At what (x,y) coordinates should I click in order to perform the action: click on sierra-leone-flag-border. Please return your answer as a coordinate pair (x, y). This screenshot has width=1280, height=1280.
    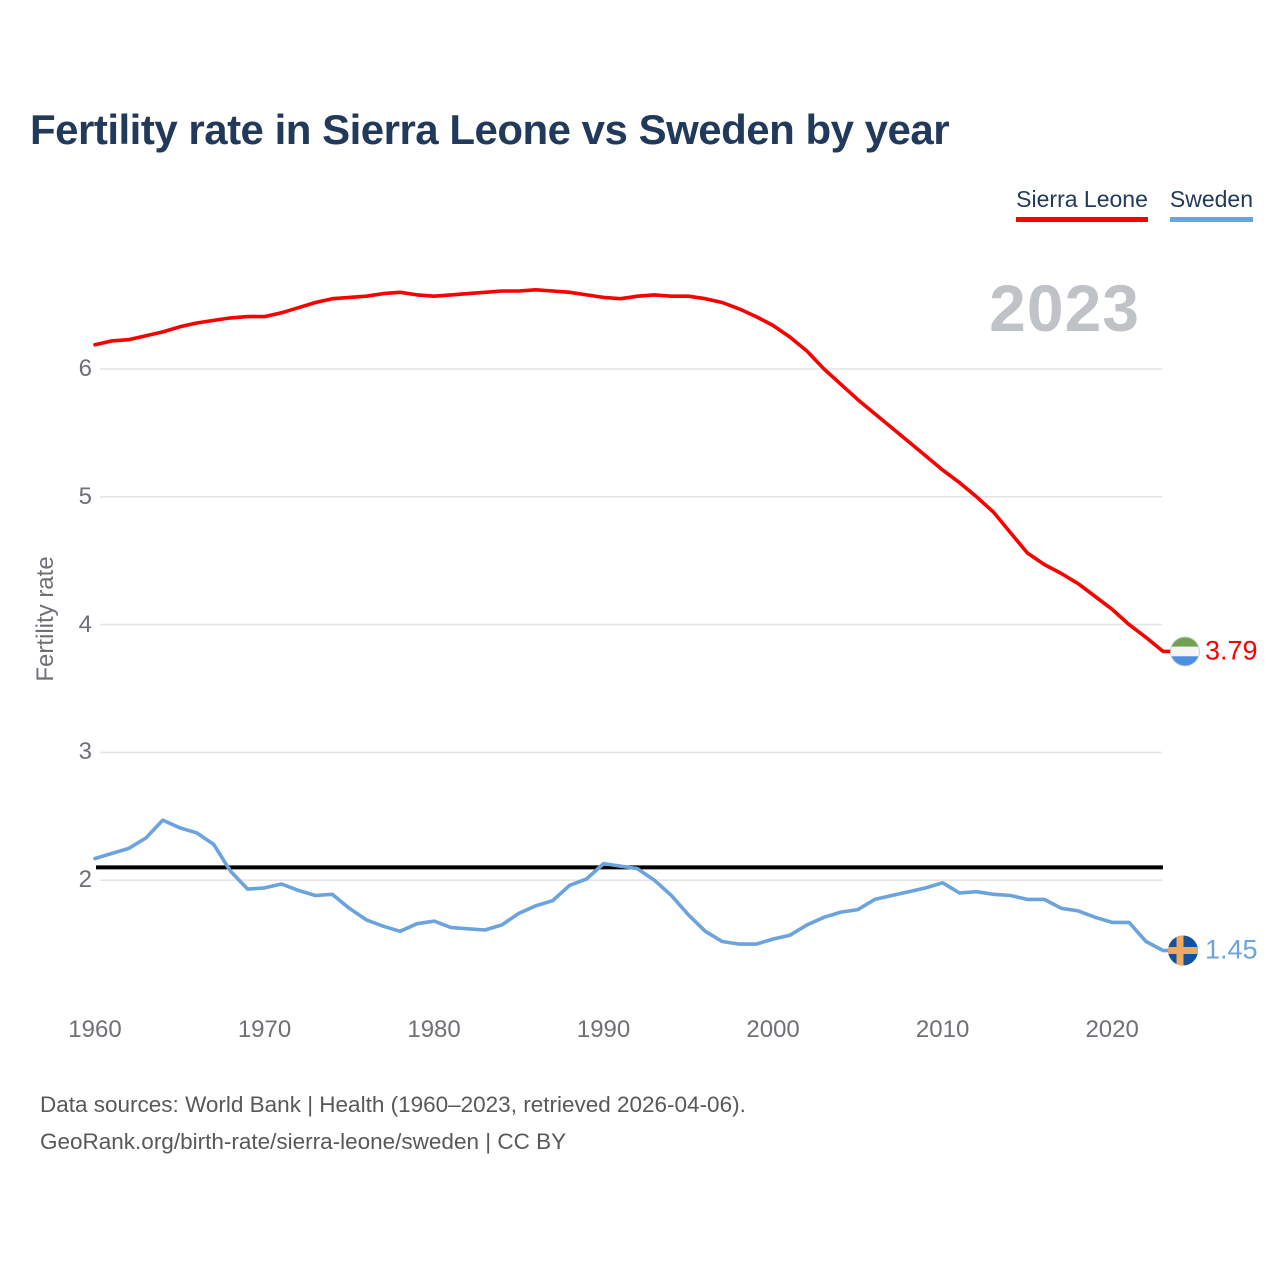
    Looking at the image, I should click on (1185, 651).